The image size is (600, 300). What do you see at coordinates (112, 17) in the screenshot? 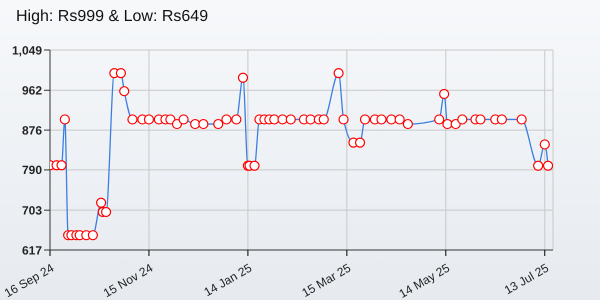
I see `chart-title: High: Rs999 & Low: Rs649` at bounding box center [112, 17].